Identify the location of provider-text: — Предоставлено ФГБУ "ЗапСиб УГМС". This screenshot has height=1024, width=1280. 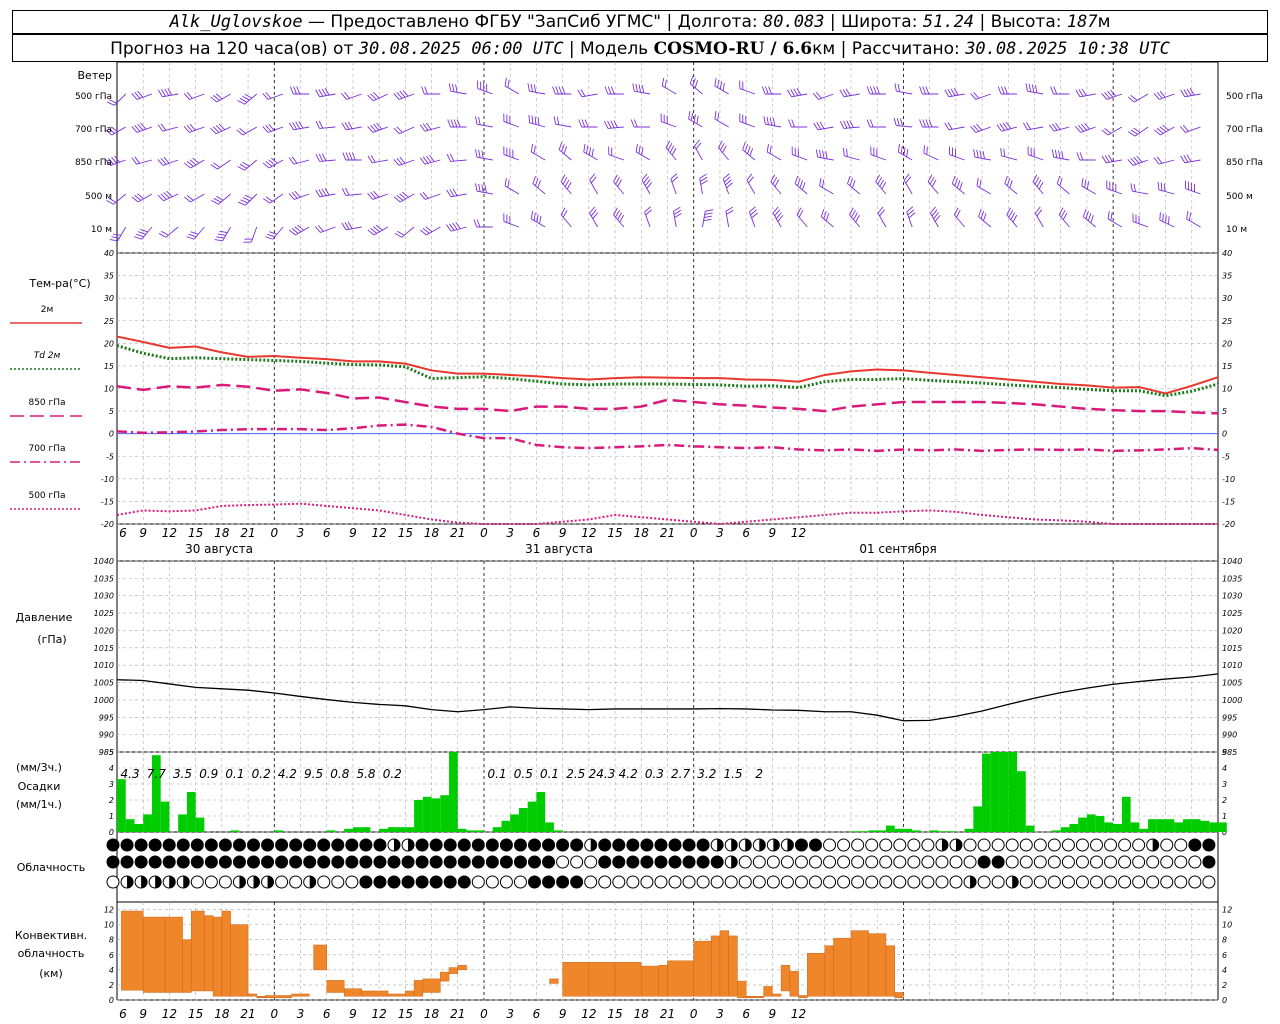
(485, 22).